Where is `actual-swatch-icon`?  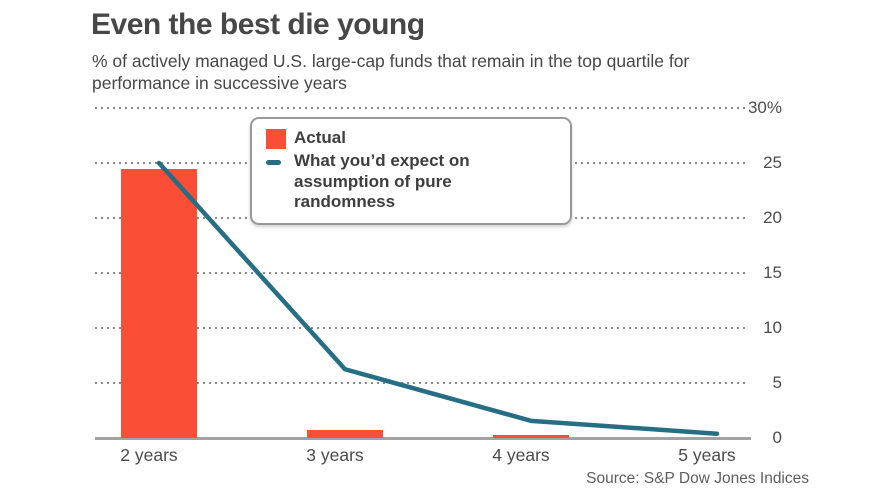
actual-swatch-icon is located at coordinates (276, 139).